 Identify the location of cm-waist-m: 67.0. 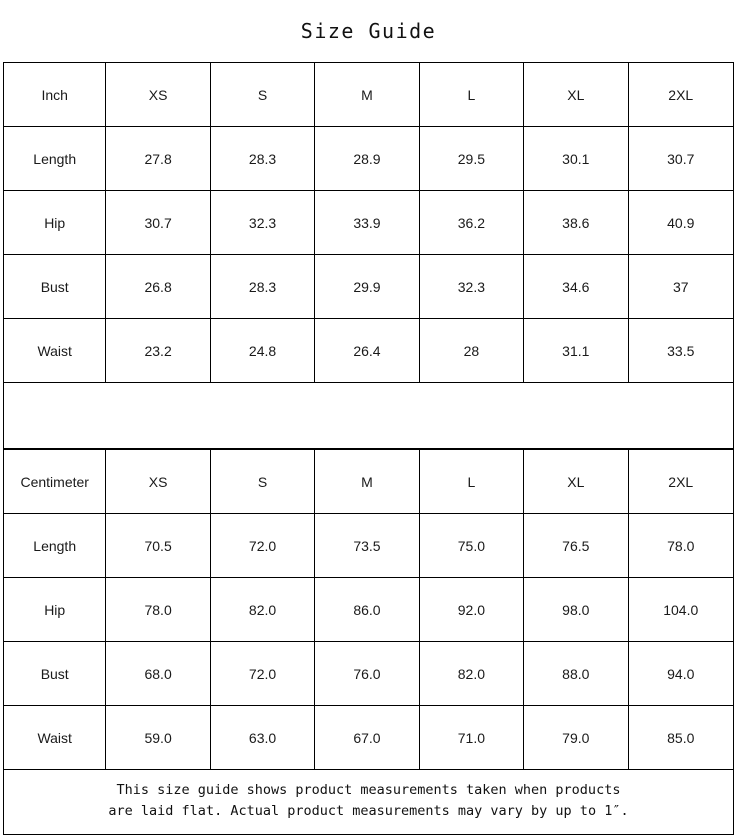
(367, 737).